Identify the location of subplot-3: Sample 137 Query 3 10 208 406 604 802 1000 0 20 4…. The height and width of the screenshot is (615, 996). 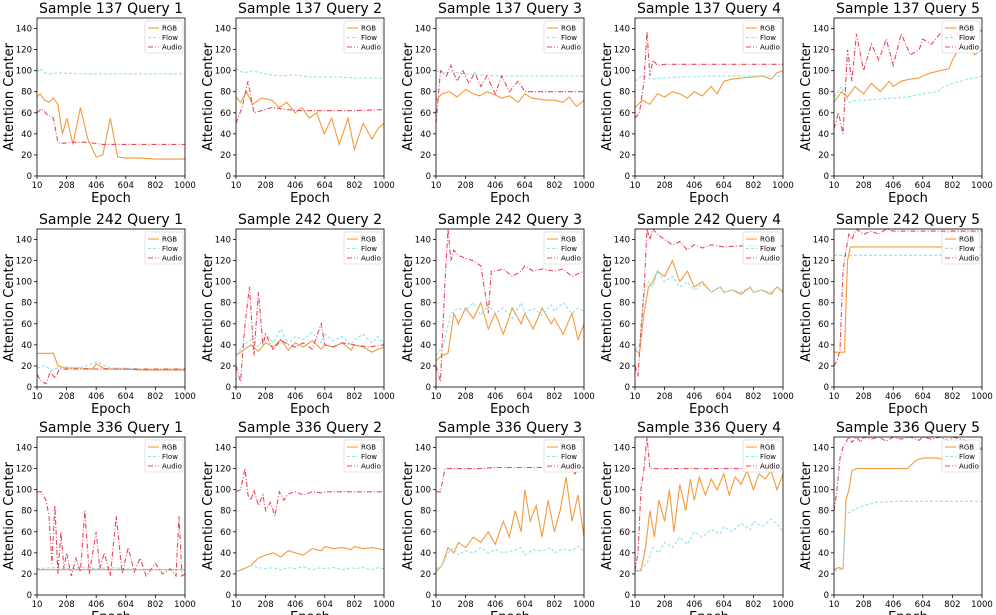
(498, 103).